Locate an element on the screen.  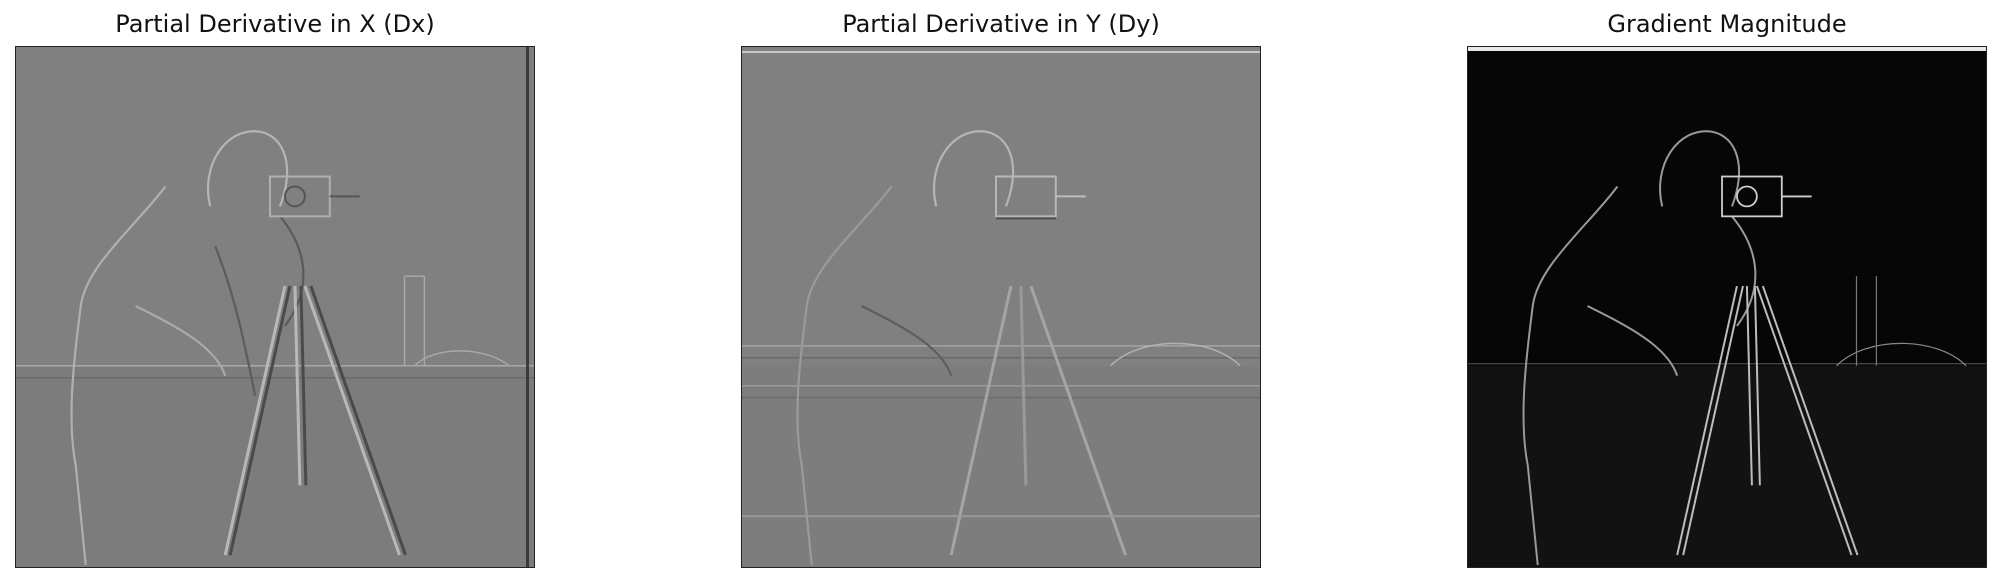
panel-title-magnitude: Gradient Magnitude is located at coordinates (1727, 24).